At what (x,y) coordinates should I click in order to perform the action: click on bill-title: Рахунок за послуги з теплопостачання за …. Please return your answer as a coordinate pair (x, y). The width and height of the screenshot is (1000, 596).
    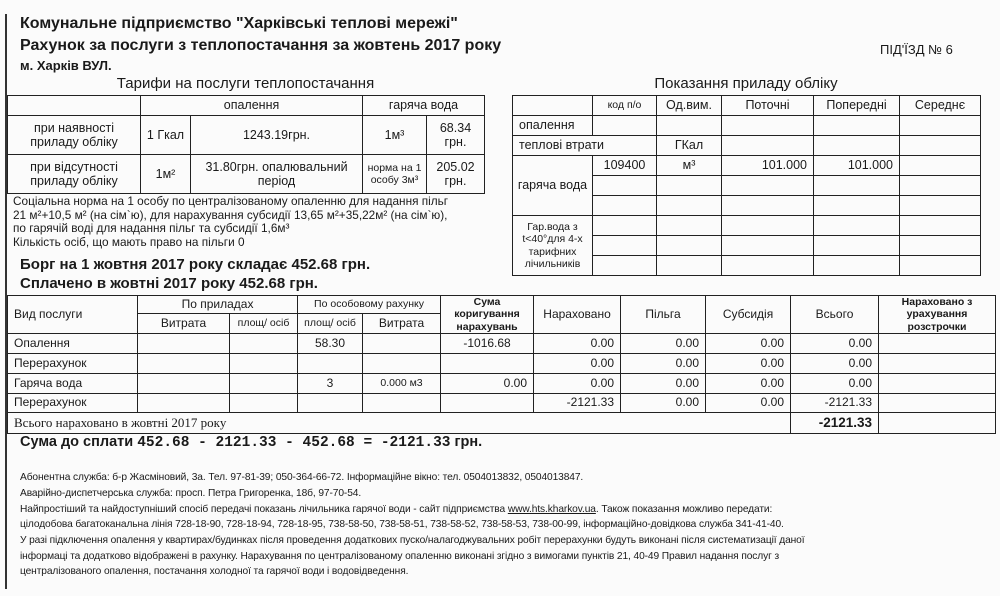
    Looking at the image, I should click on (261, 45).